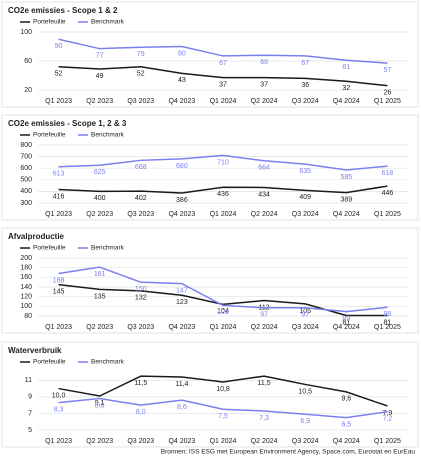  What do you see at coordinates (388, 173) in the screenshot?
I see `data-label: 618` at bounding box center [388, 173].